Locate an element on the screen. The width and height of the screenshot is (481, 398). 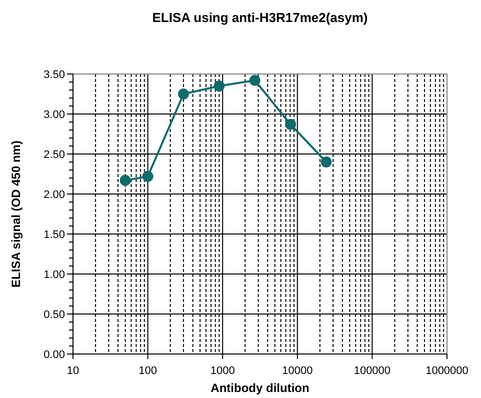
x-tick-label: 100000 is located at coordinates (372, 371).